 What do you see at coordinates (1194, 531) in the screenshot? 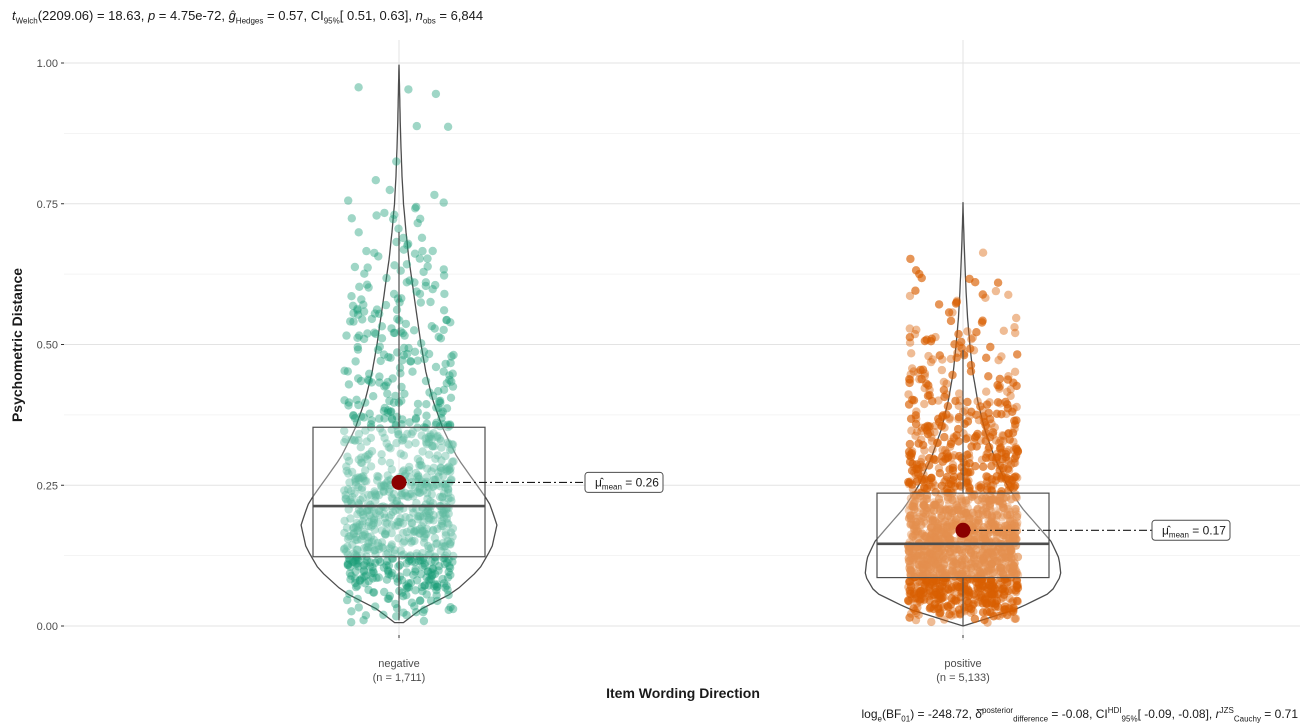
I see `mean-label: μ̂mean = 0.17` at bounding box center [1194, 531].